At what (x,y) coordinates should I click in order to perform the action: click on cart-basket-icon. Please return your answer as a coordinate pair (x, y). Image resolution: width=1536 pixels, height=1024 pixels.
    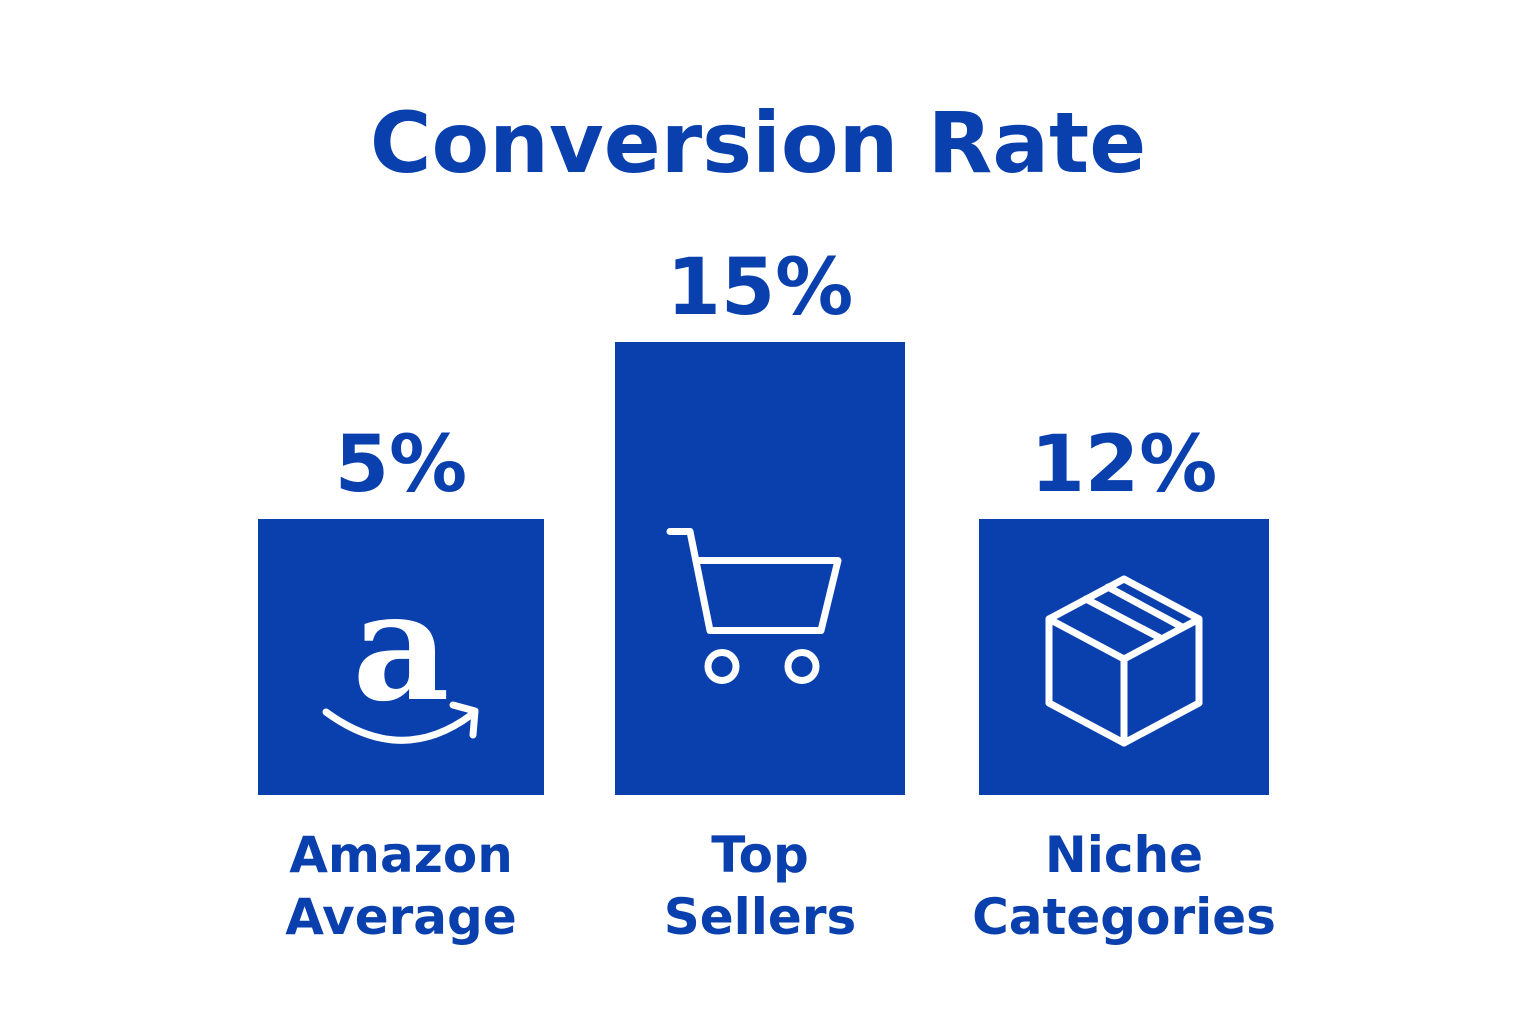
    Looking at the image, I should click on (754, 581).